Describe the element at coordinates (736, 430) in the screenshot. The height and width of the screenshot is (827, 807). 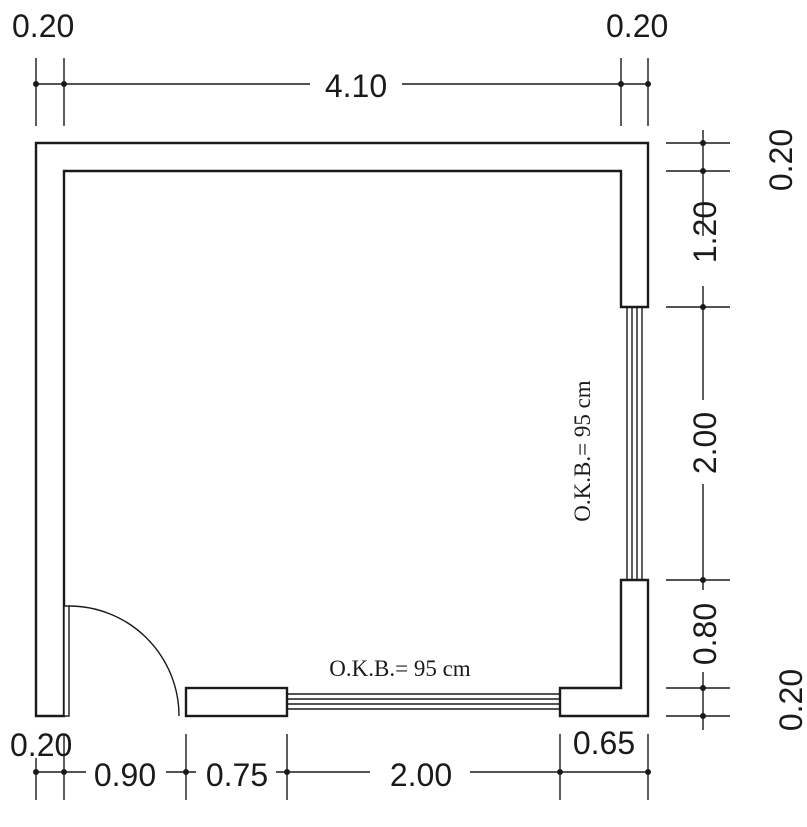
I see `dimension-right: 0.20 1.20 2.00 0.80 0.20` at that location.